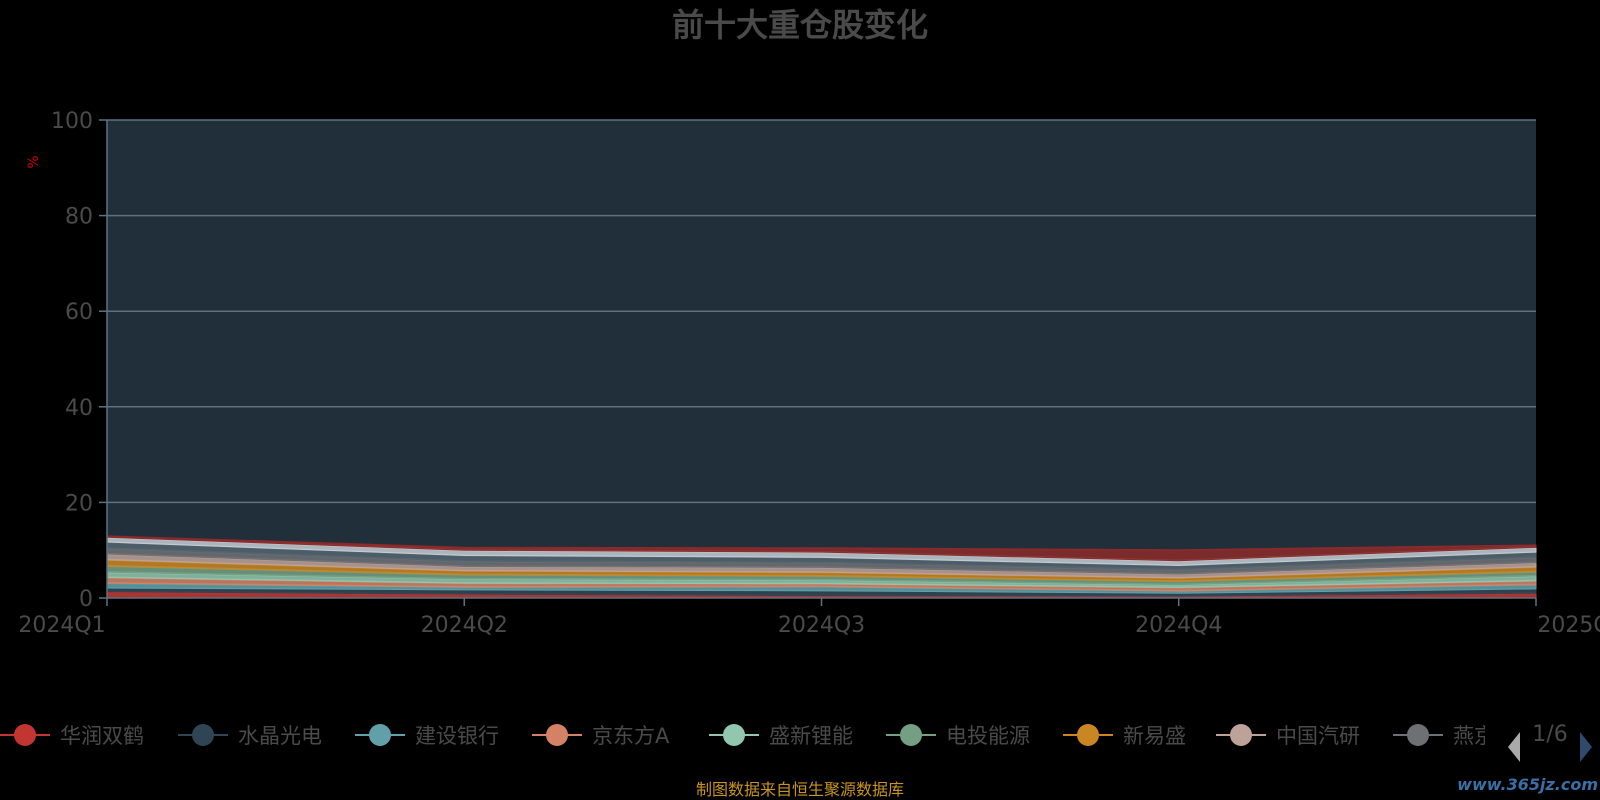 The height and width of the screenshot is (800, 1600). I want to click on legend-item: 华润双鹤, so click(72, 736).